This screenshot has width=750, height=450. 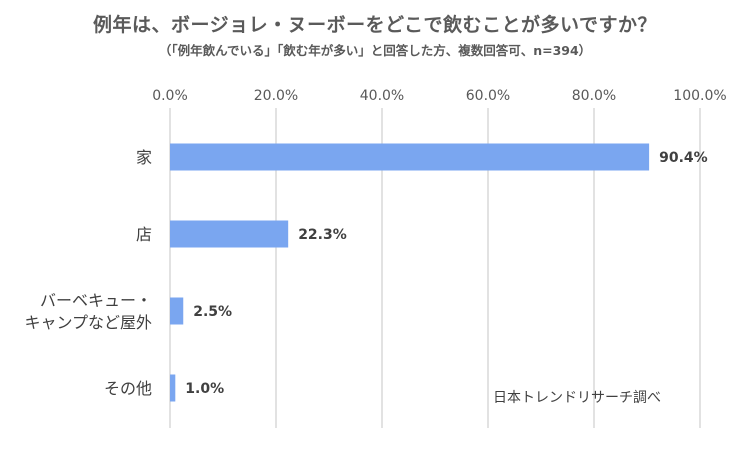 What do you see at coordinates (577, 398) in the screenshot?
I see `source-note: 日本トレンドリサーチ調べ` at bounding box center [577, 398].